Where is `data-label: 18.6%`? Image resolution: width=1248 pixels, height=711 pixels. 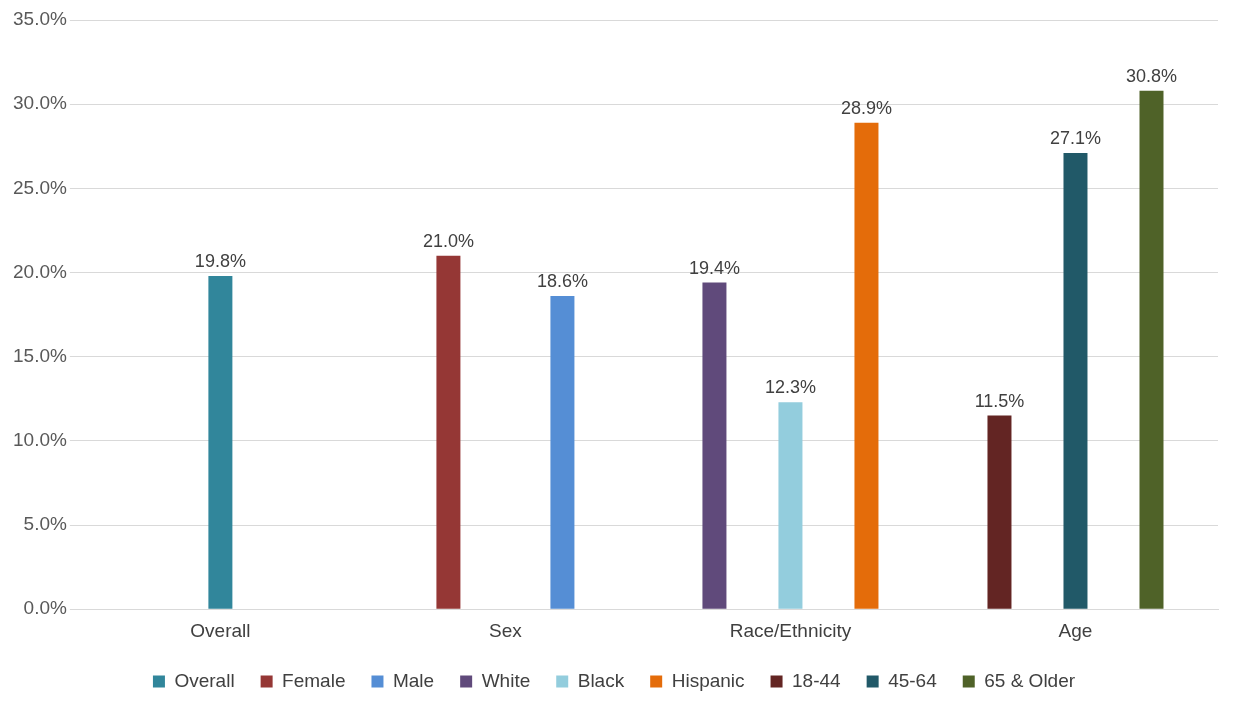
data-label: 18.6% is located at coordinates (562, 281).